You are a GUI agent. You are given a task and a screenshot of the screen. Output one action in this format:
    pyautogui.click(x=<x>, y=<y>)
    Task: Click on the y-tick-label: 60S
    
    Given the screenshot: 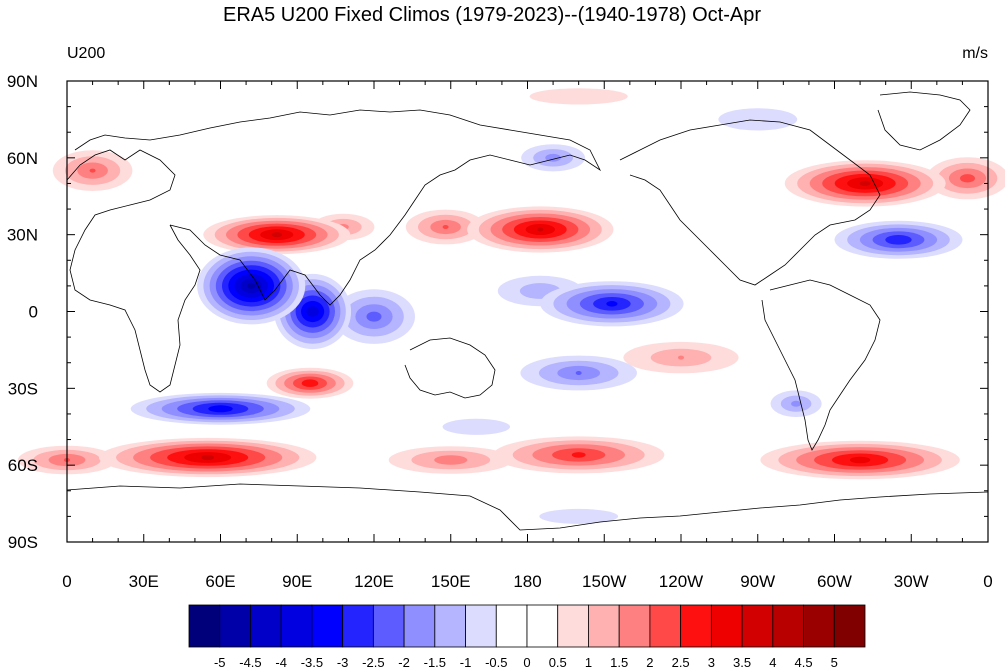 What is the action you would take?
    pyautogui.click(x=23, y=465)
    